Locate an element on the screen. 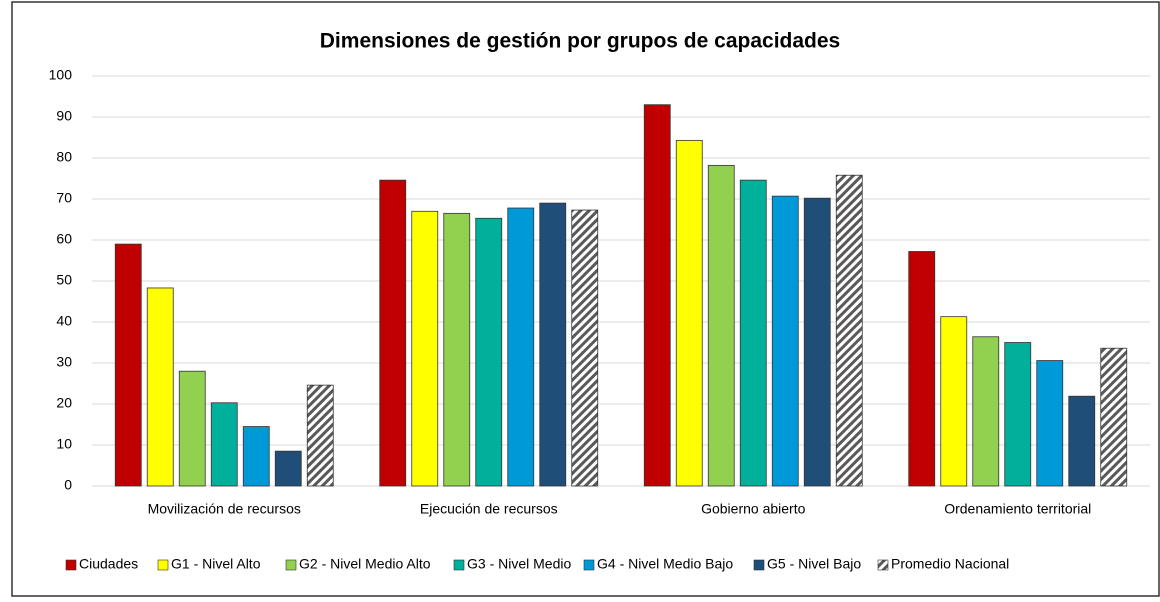 This screenshot has width=1160, height=602. y-tick-label: 30 is located at coordinates (64, 362).